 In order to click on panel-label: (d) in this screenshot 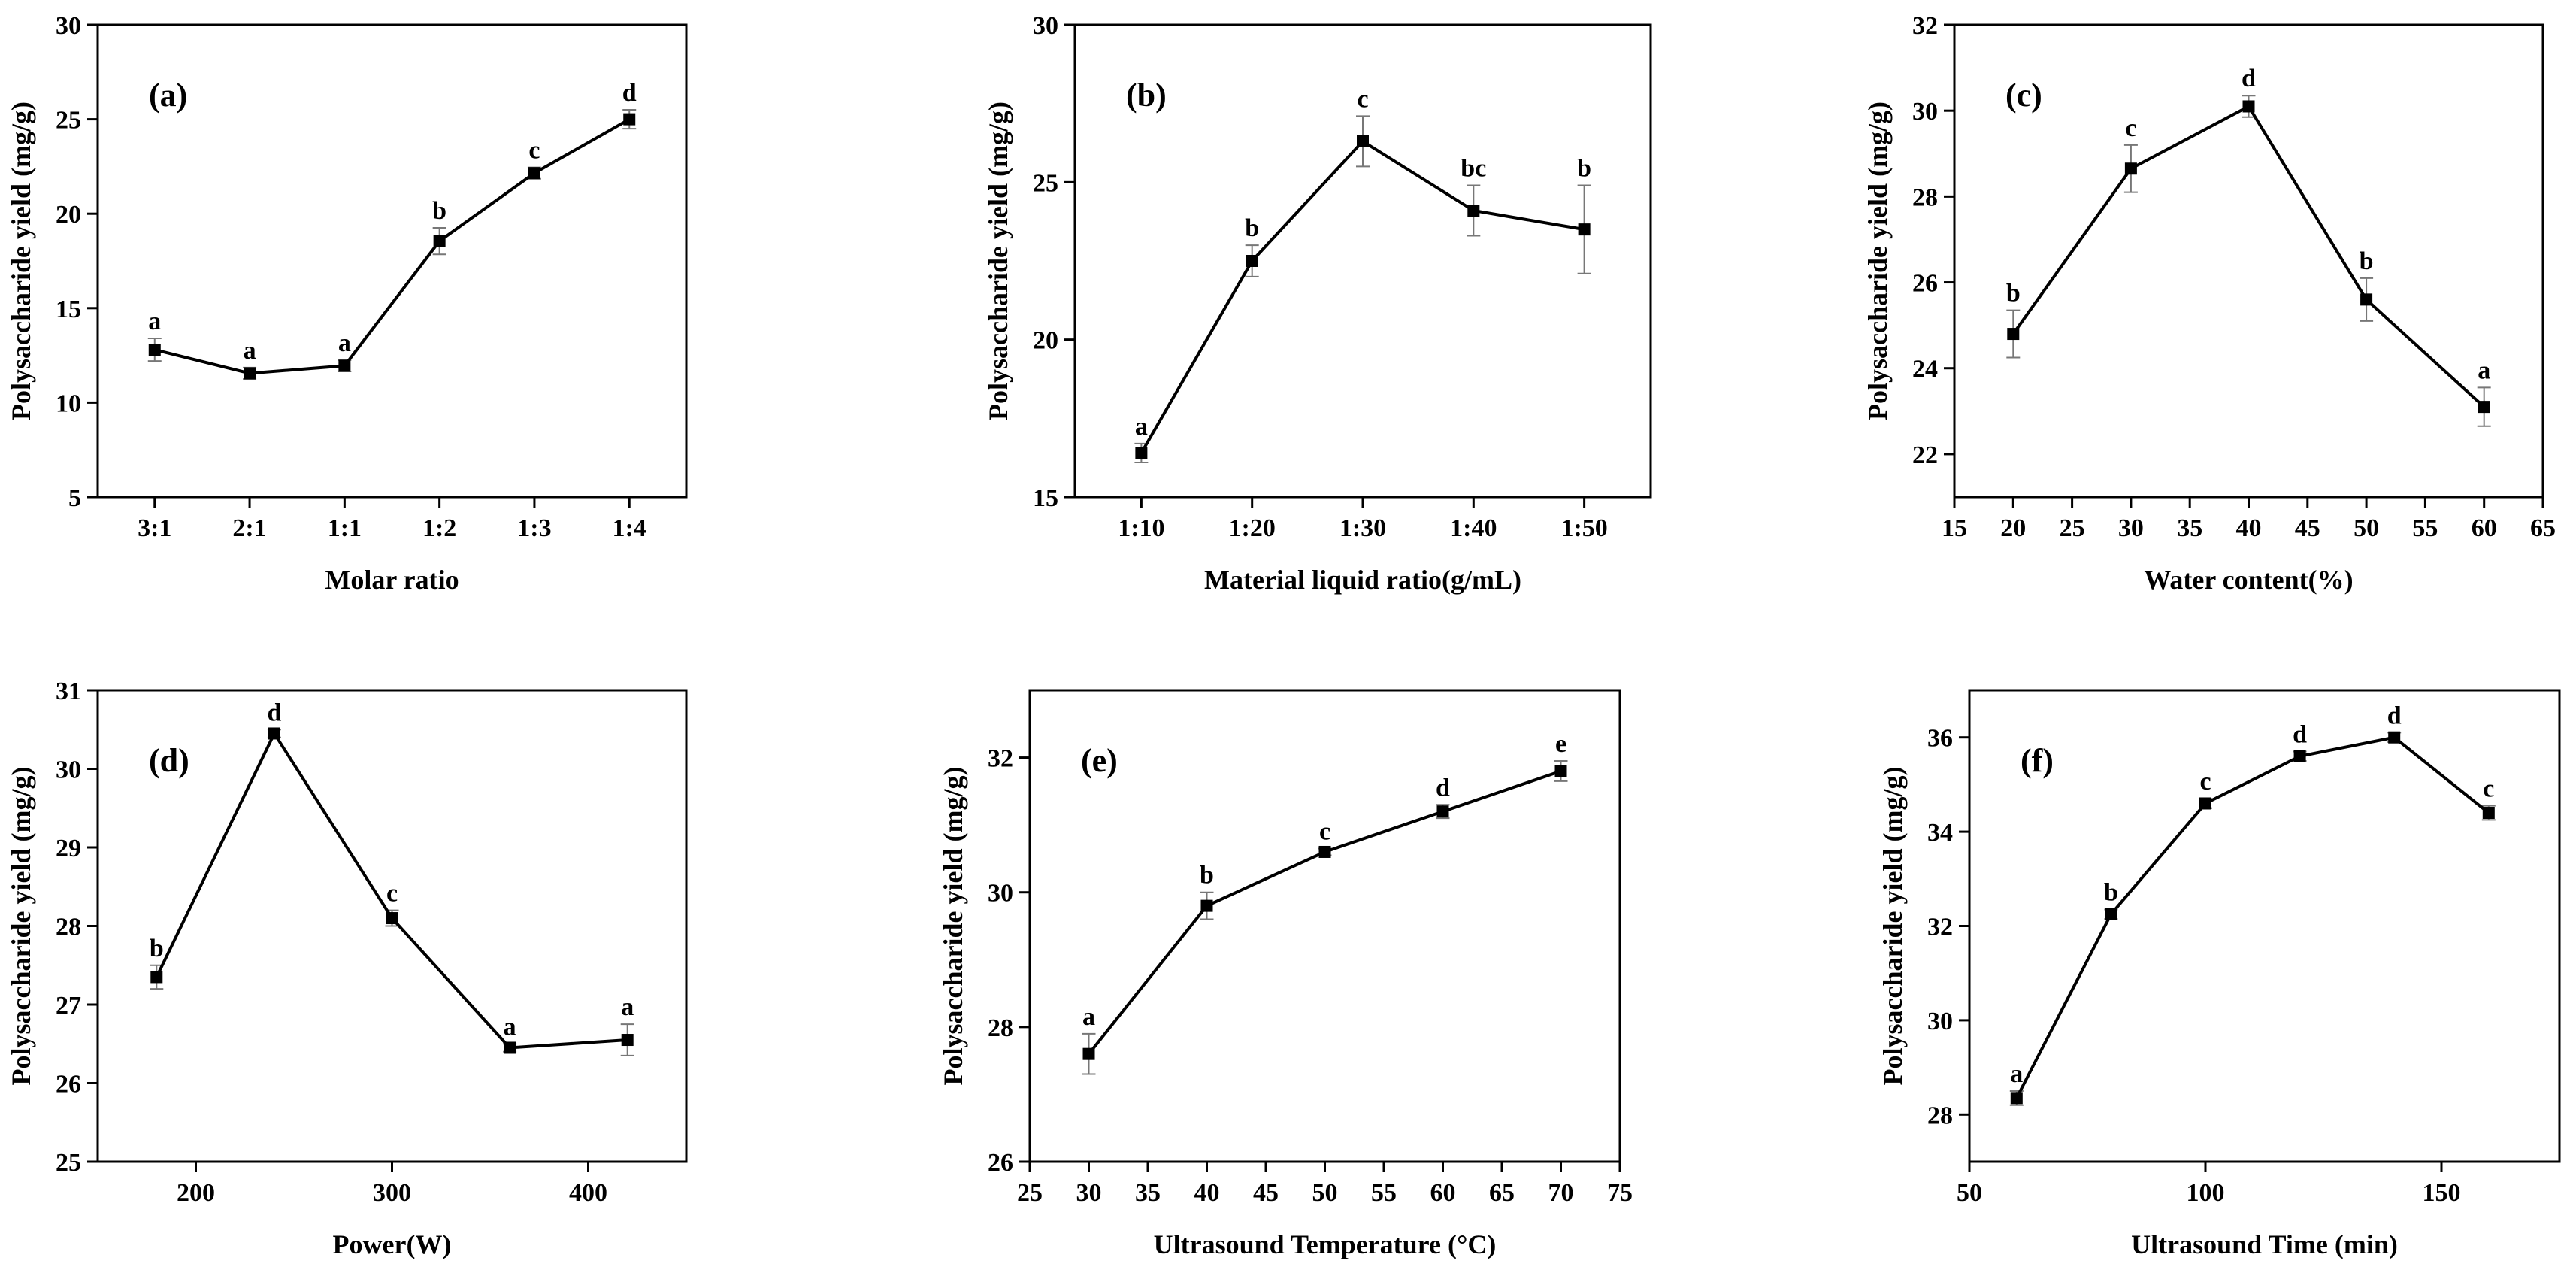, I will do `click(169, 760)`.